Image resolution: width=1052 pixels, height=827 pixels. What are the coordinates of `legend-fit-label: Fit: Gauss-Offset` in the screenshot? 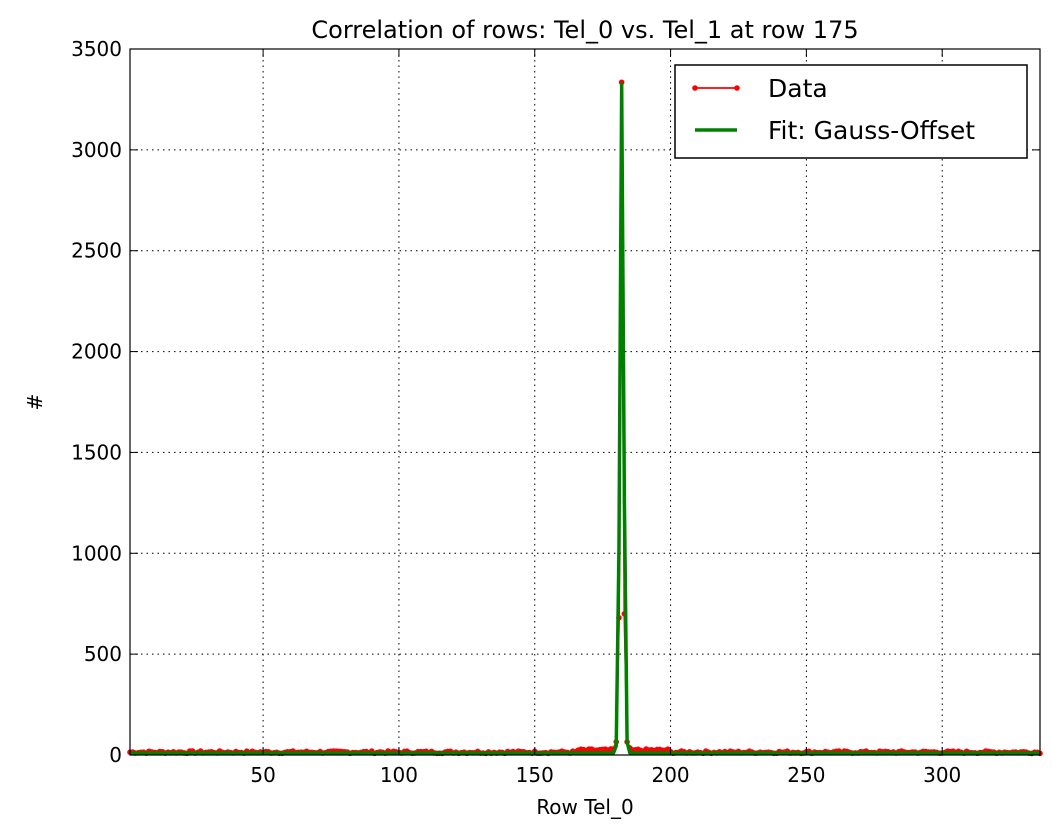 It's located at (871, 130).